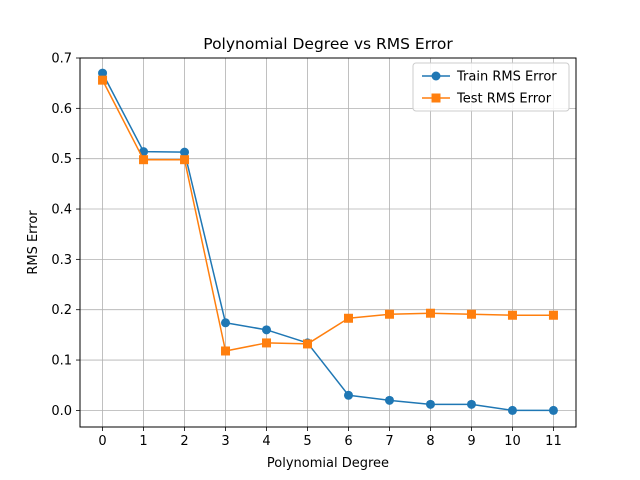 Image resolution: width=640 pixels, height=480 pixels. I want to click on legend: Train RMS Error Test RMS Error, so click(491, 87).